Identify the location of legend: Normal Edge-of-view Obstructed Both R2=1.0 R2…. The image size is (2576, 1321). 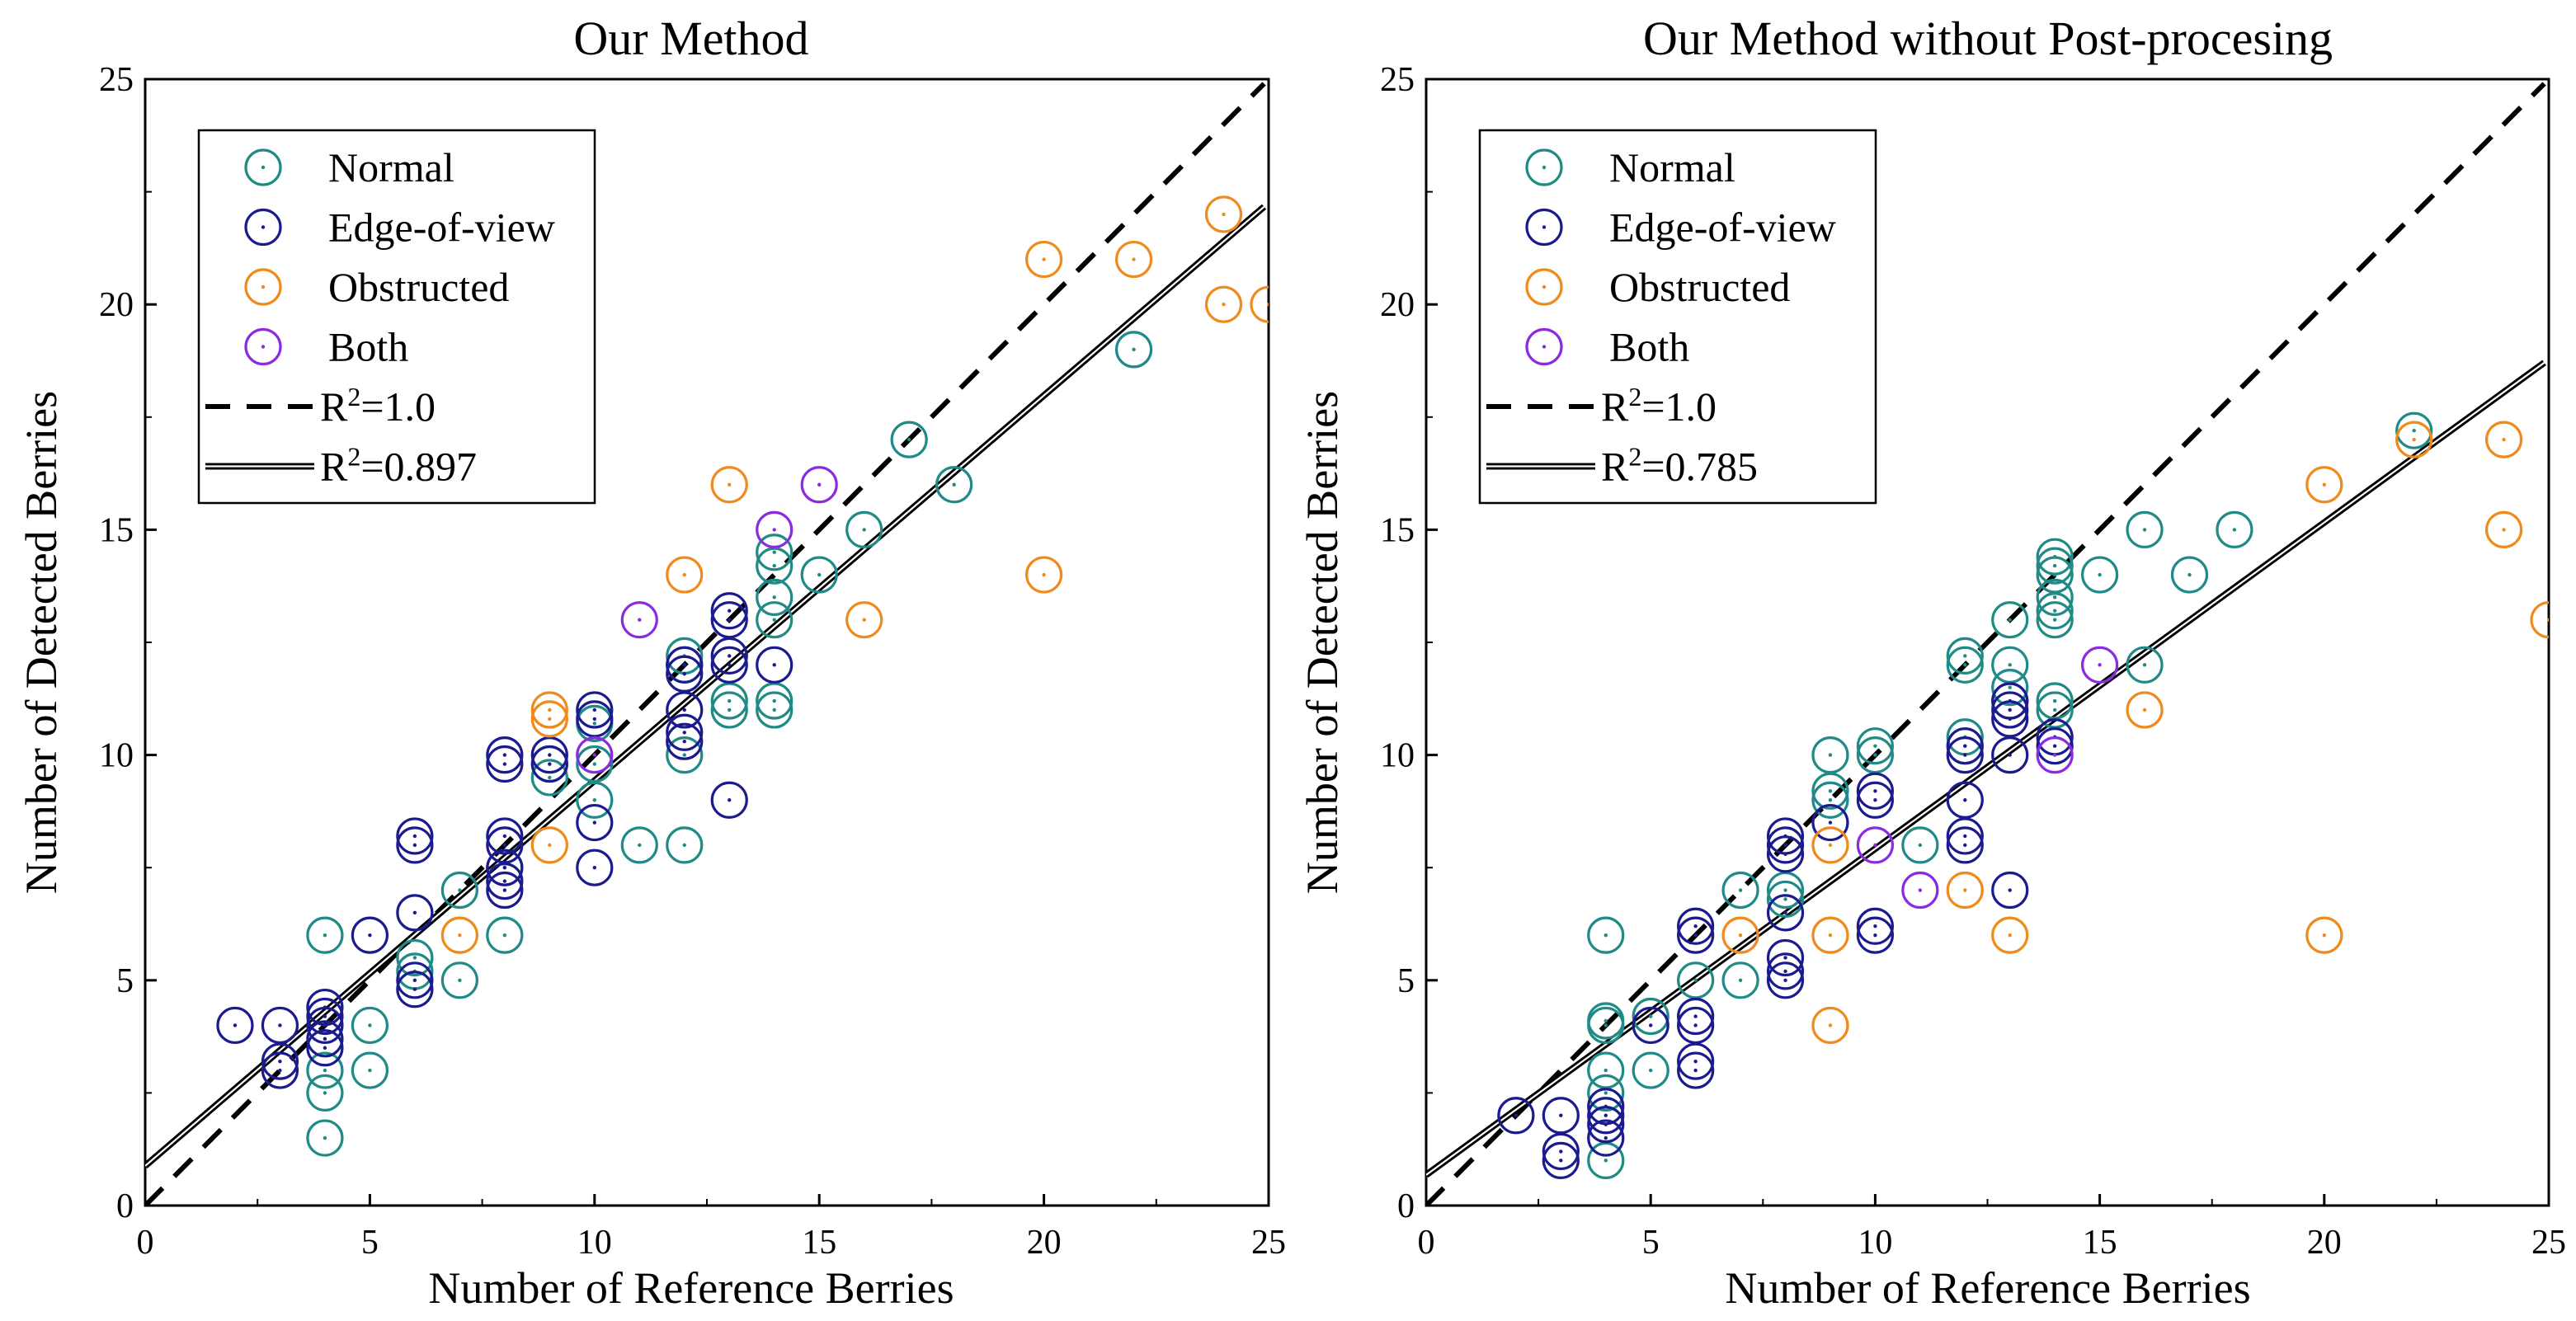
(1677, 317).